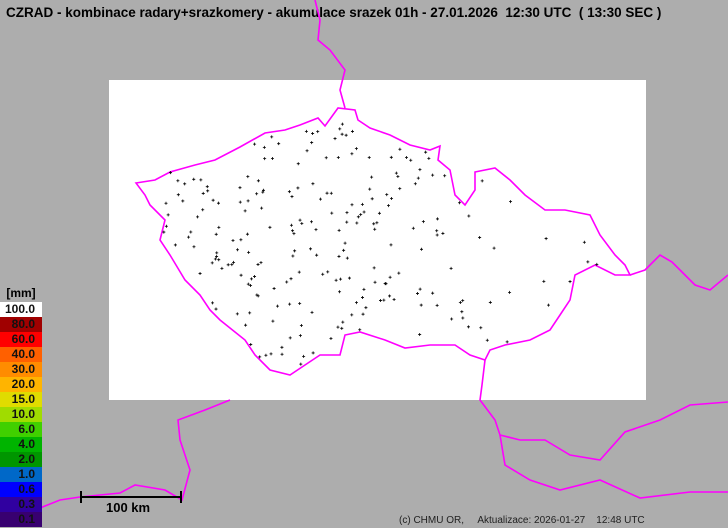 The width and height of the screenshot is (728, 528). Describe the element at coordinates (21, 504) in the screenshot. I see `legend-item: 0.3` at that location.